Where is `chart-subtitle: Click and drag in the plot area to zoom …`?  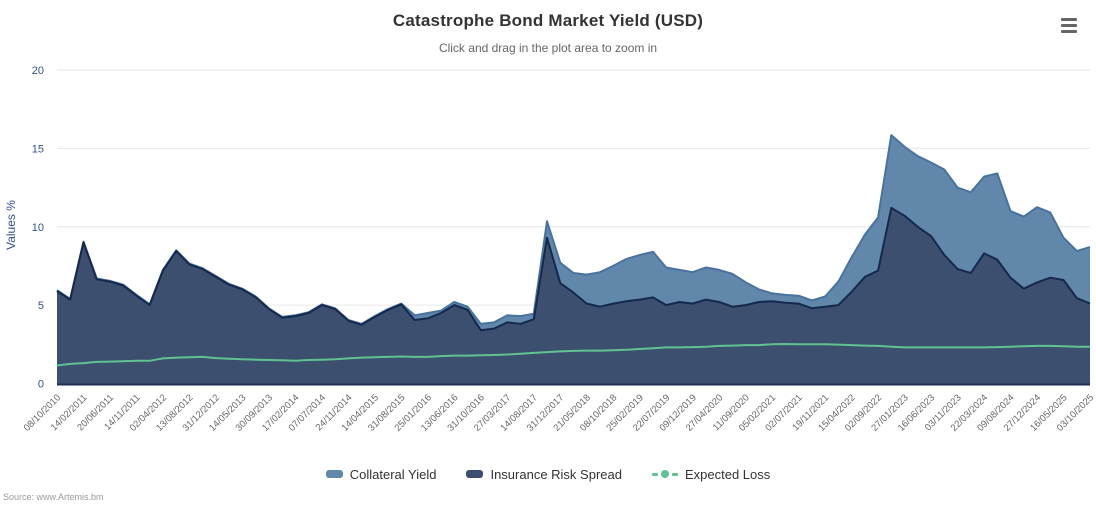
chart-subtitle: Click and drag in the plot area to zoom … is located at coordinates (548, 48).